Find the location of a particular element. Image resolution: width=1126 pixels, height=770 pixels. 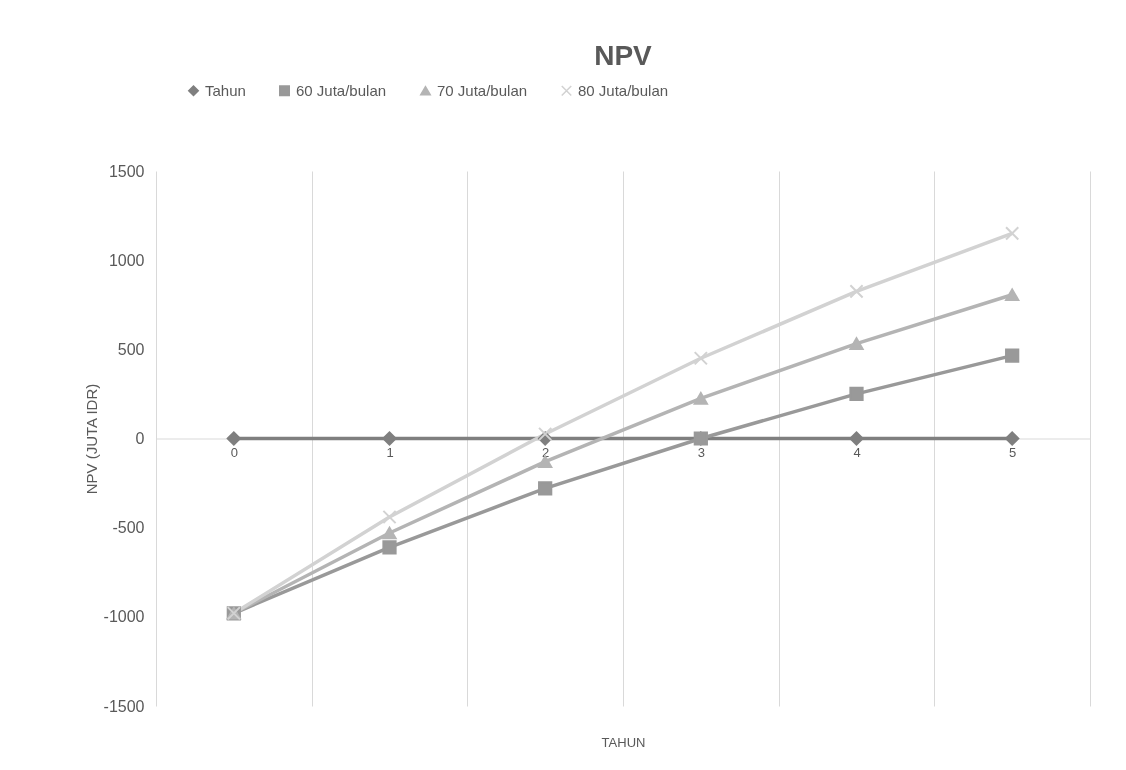

y-tick-label: 0 is located at coordinates (140, 438).